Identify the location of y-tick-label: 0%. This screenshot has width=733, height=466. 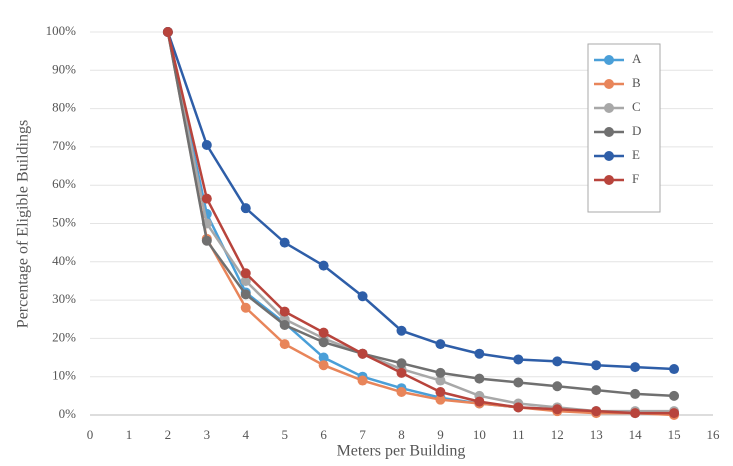
(68, 413).